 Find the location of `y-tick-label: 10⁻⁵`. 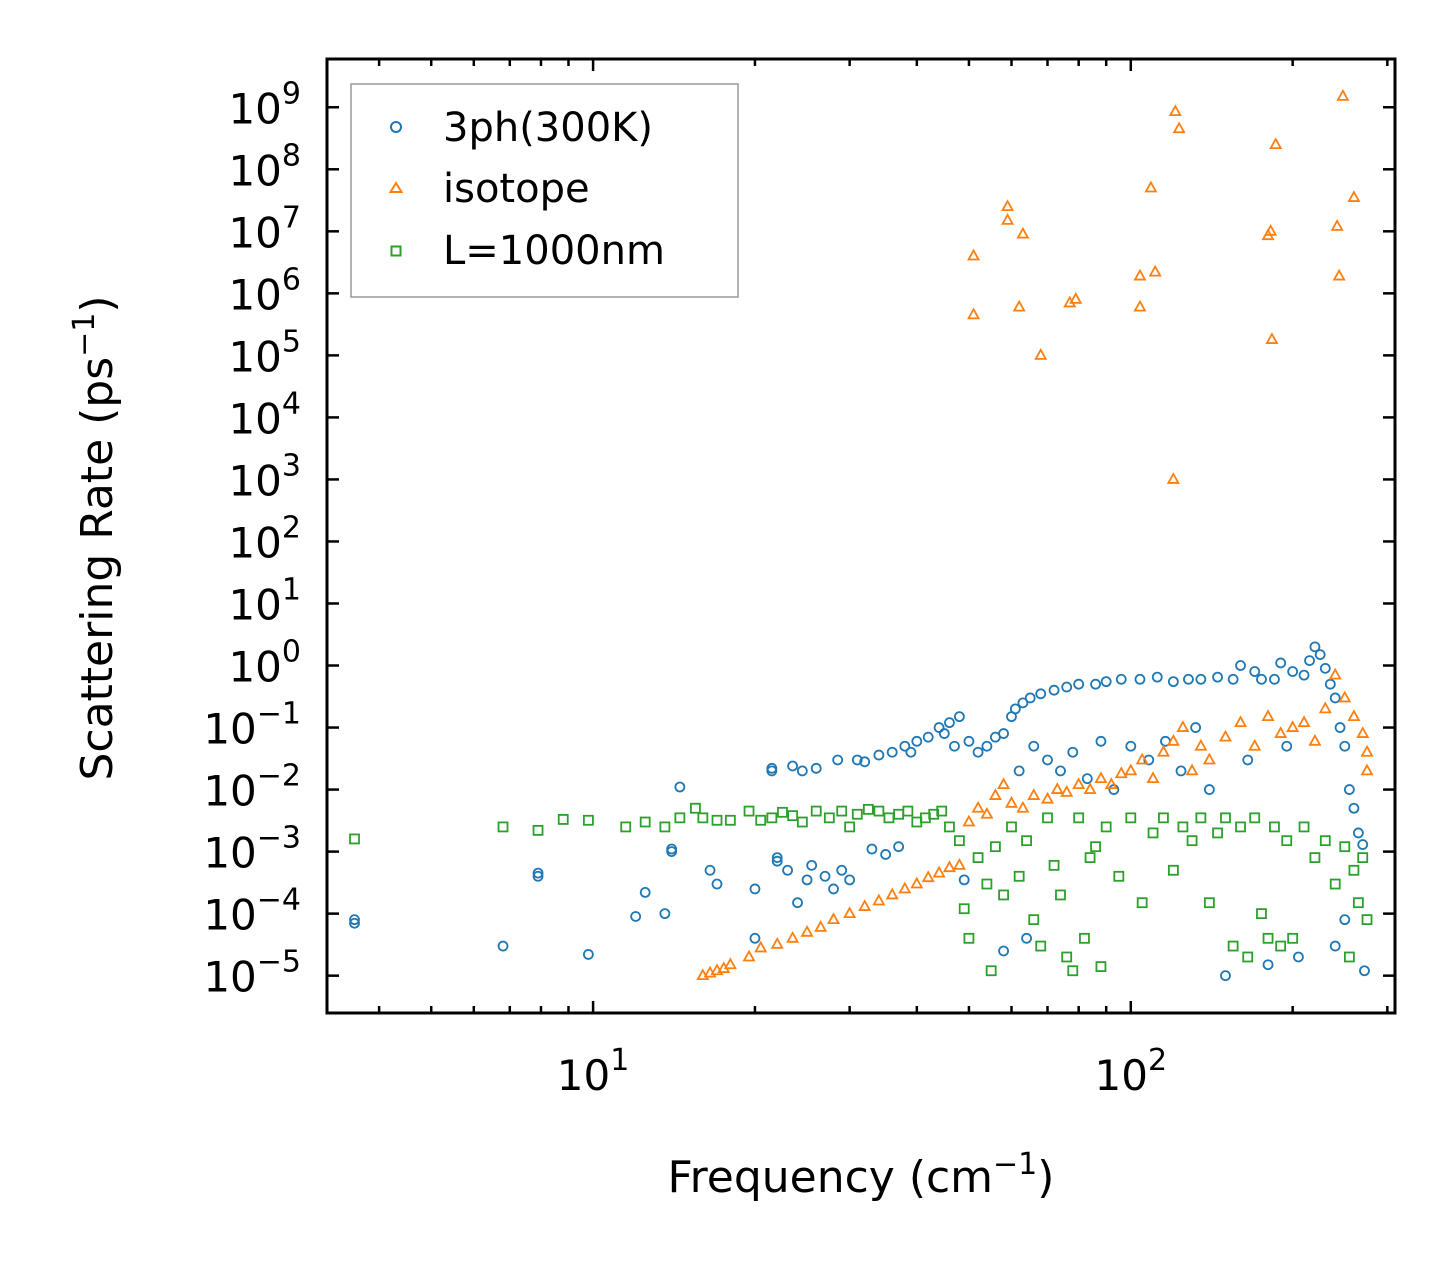

y-tick-label: 10⁻⁵ is located at coordinates (252, 973).